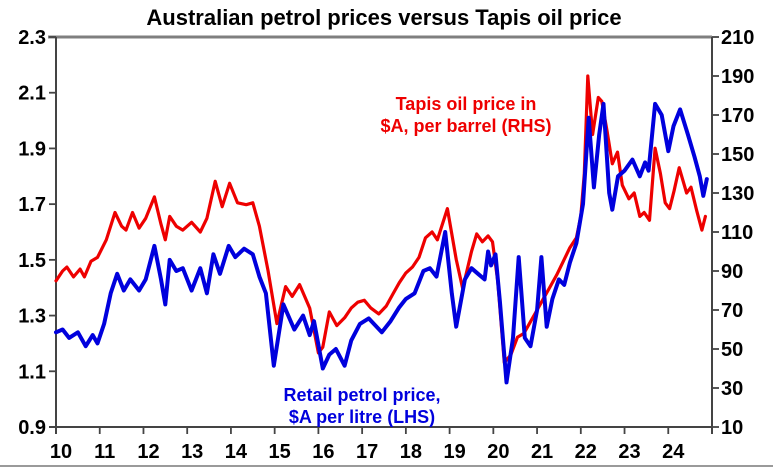 This screenshot has height=470, width=773. I want to click on left-axis-tick-label: 1.5, so click(32, 261).